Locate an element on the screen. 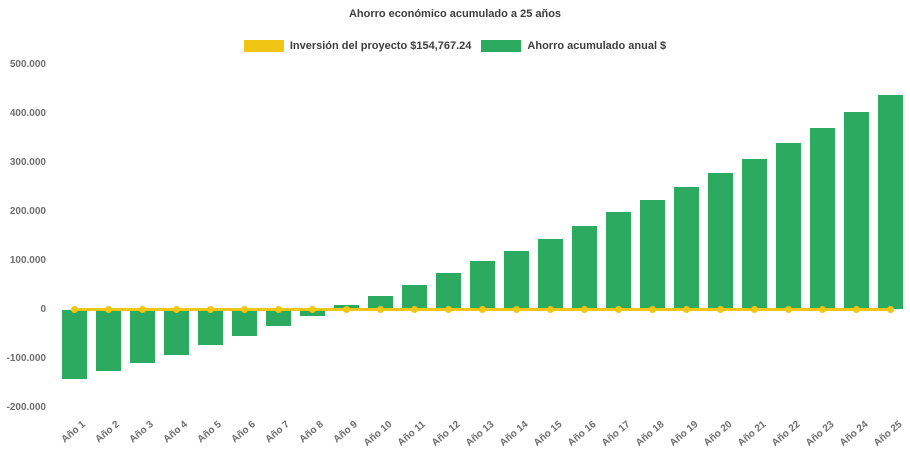  y-axis-tick-label: -100.000 is located at coordinates (26, 358).